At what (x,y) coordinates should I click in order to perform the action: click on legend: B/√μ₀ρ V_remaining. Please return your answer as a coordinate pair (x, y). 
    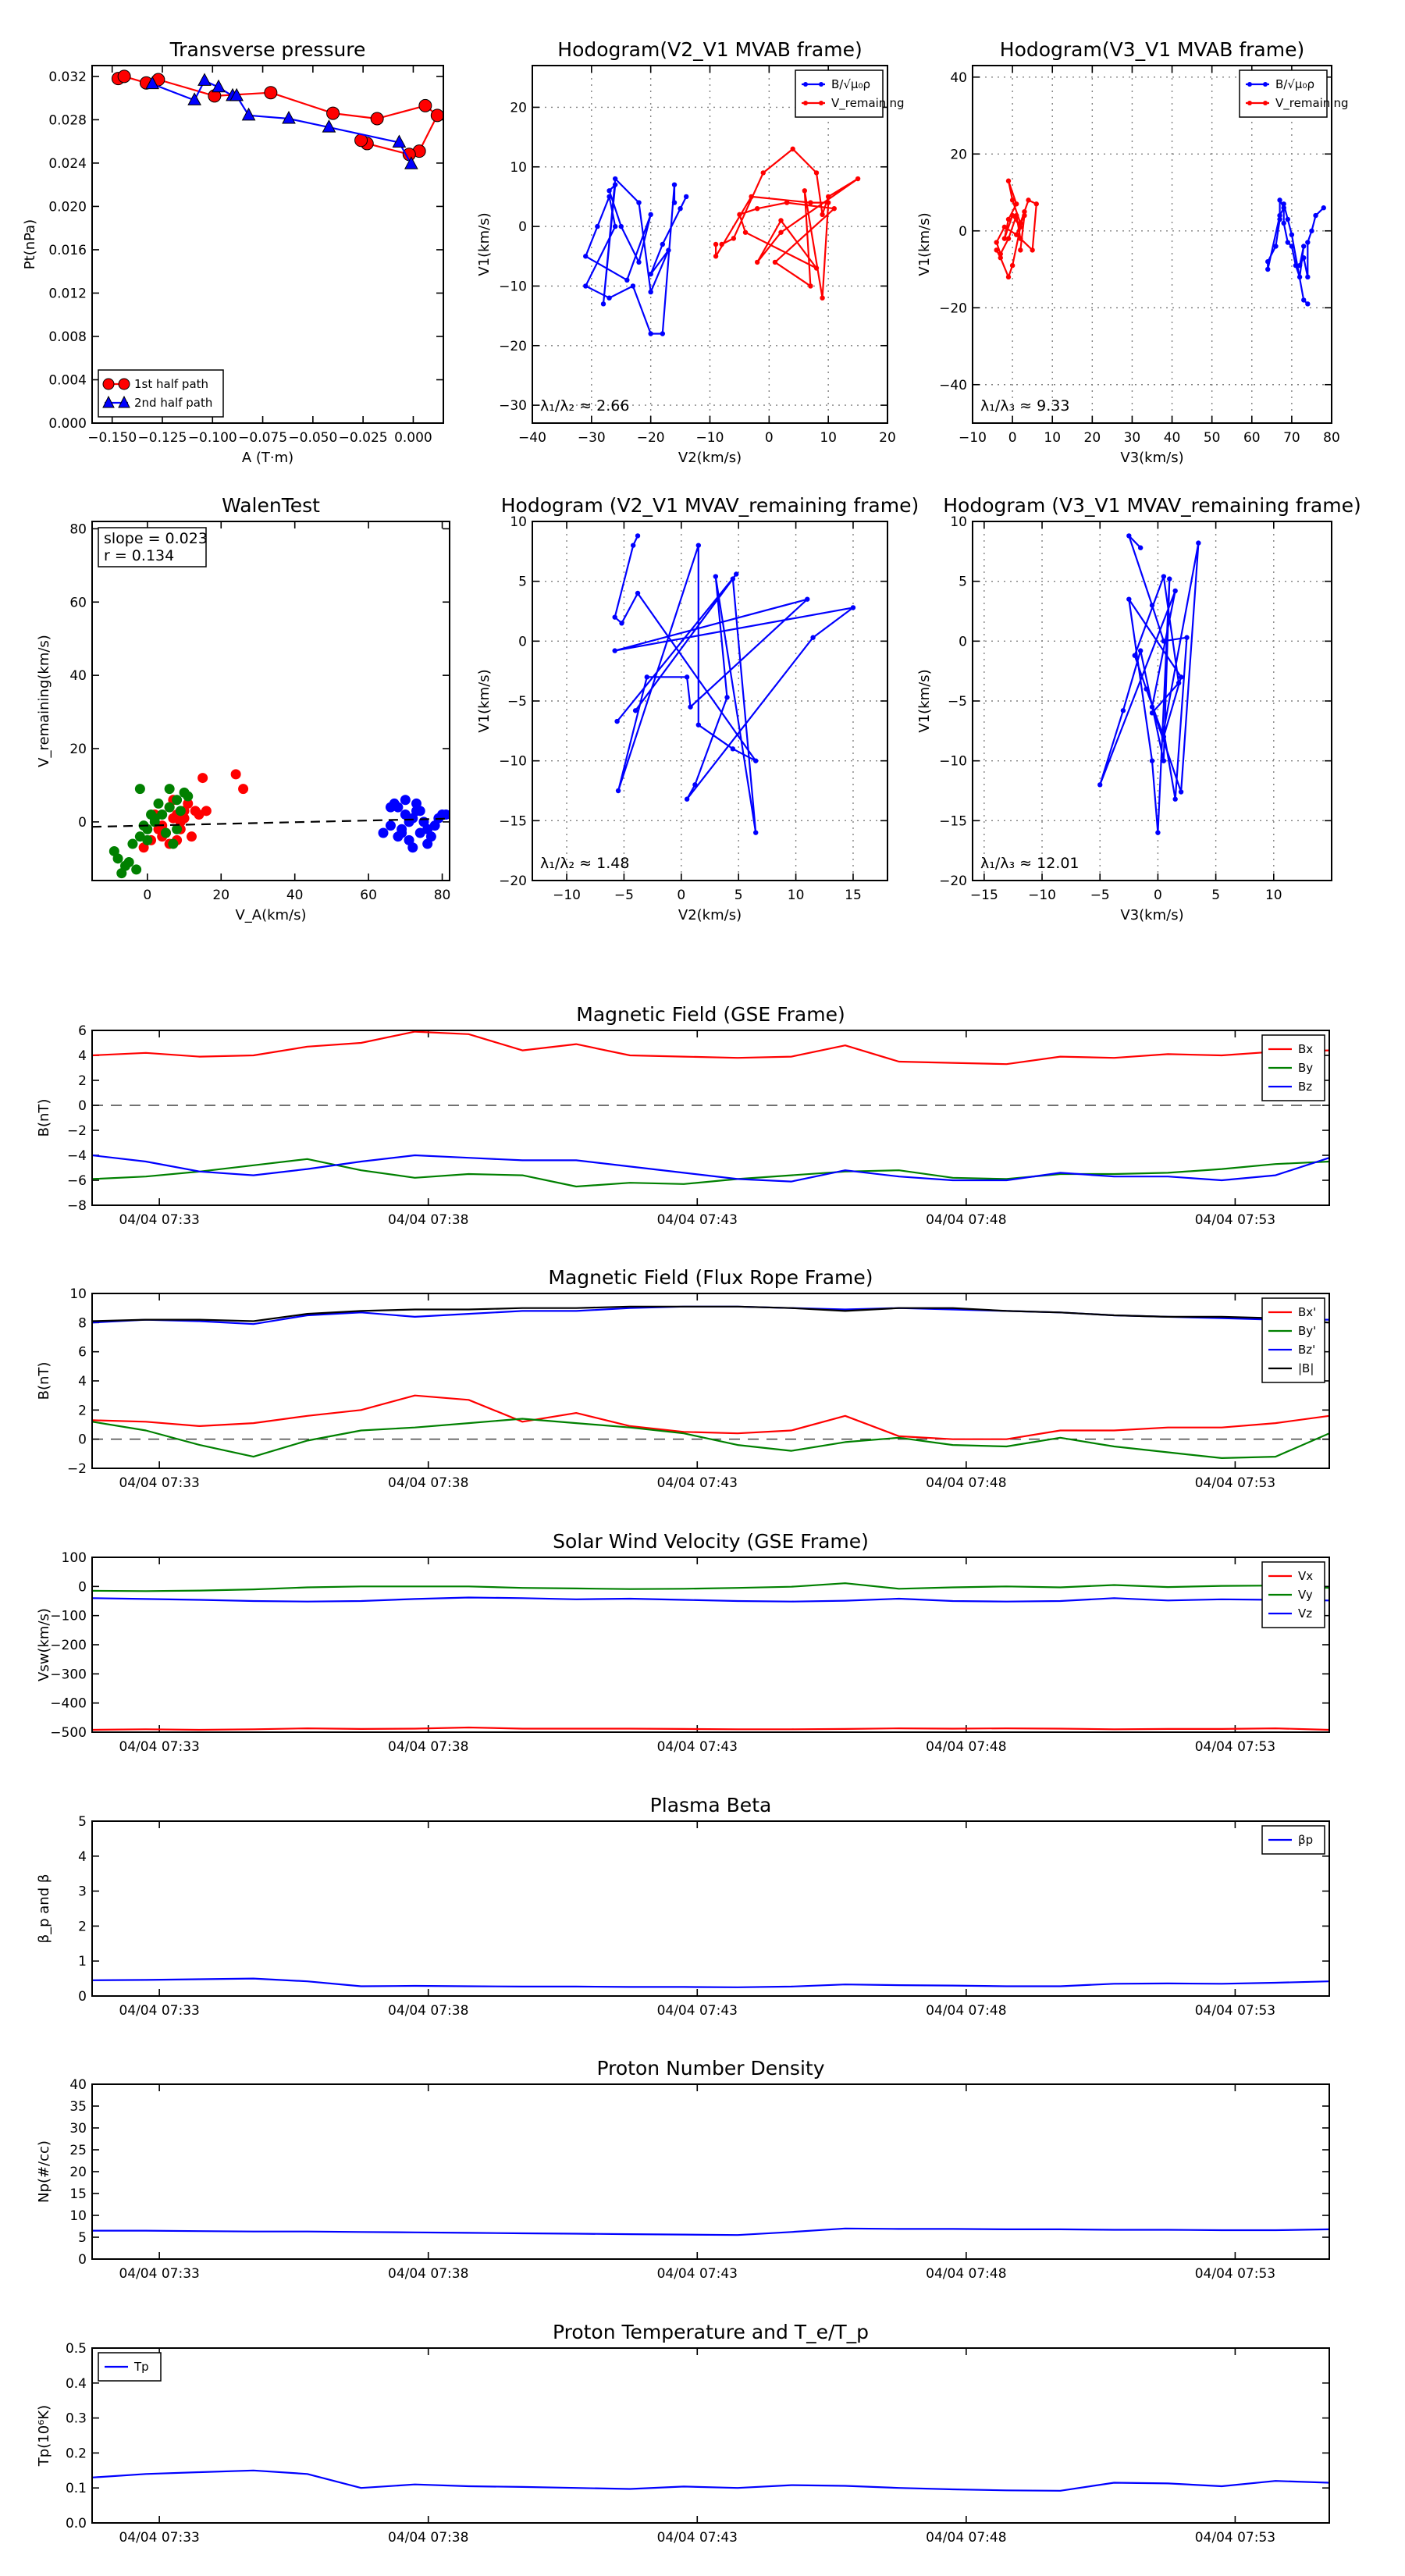
    Looking at the image, I should click on (850, 93).